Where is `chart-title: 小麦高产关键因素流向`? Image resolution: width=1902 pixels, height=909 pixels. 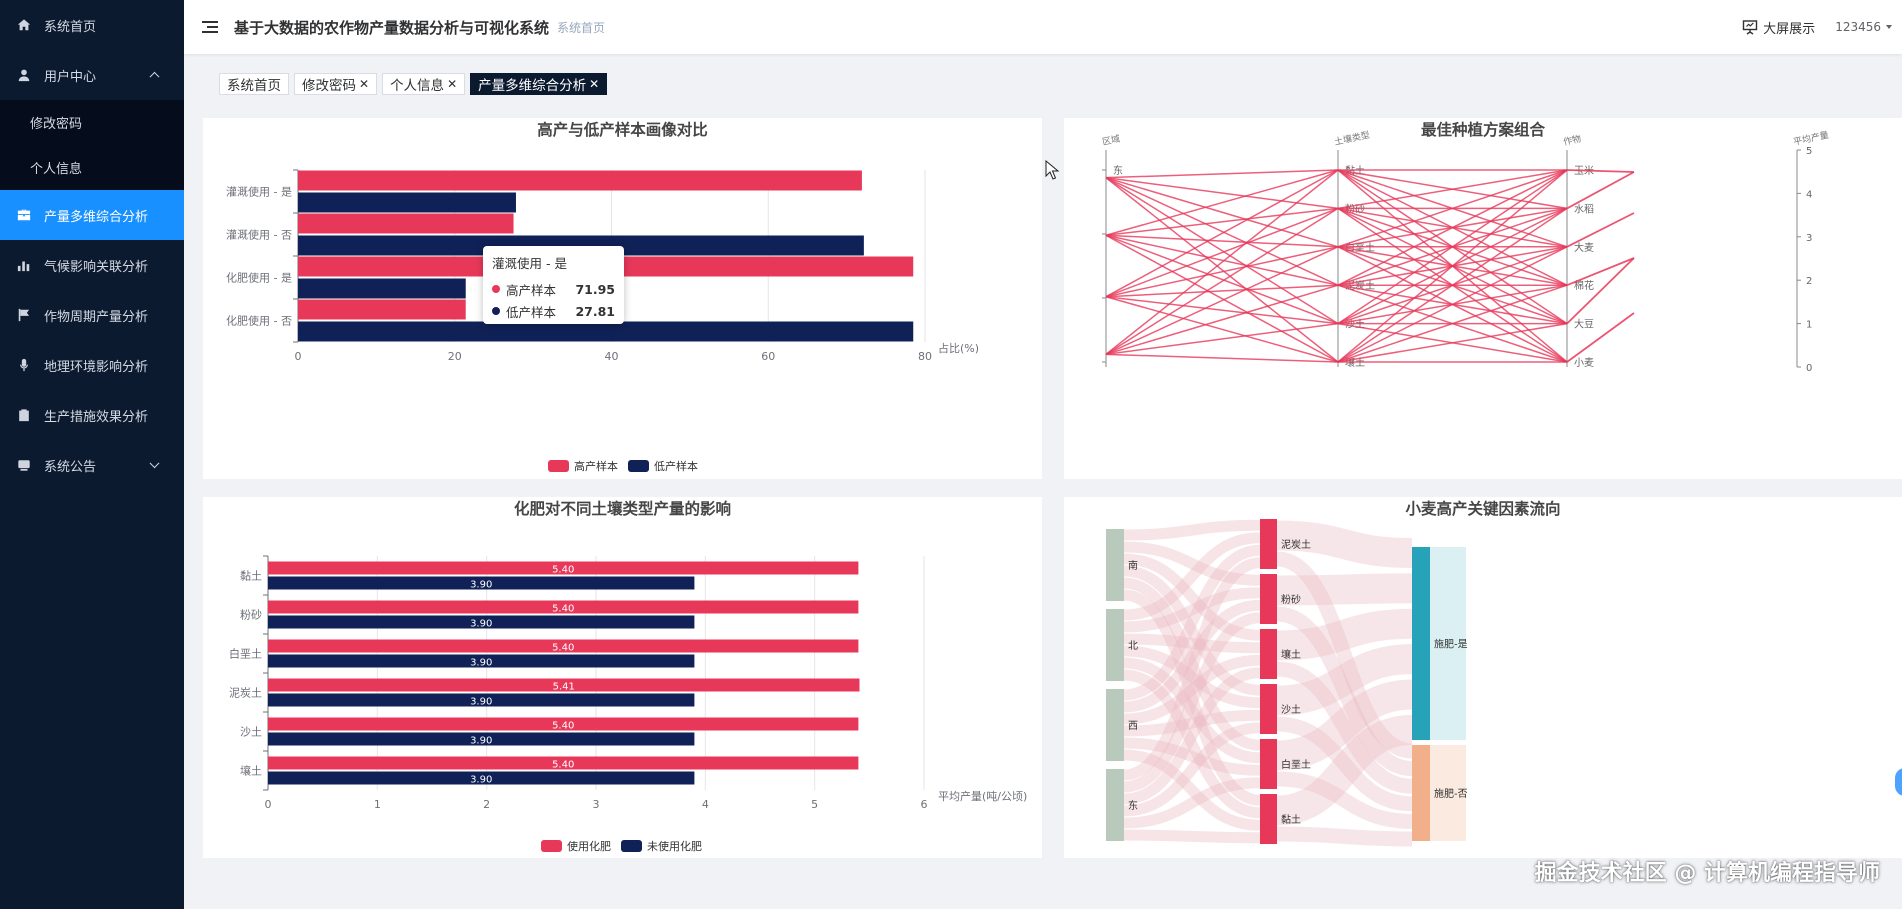
chart-title: 小麦高产关键因素流向 is located at coordinates (1483, 509).